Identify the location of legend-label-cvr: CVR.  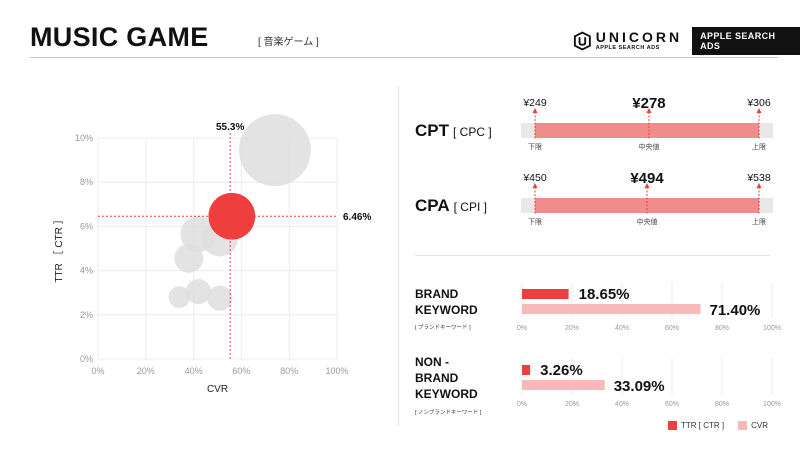
(759, 425).